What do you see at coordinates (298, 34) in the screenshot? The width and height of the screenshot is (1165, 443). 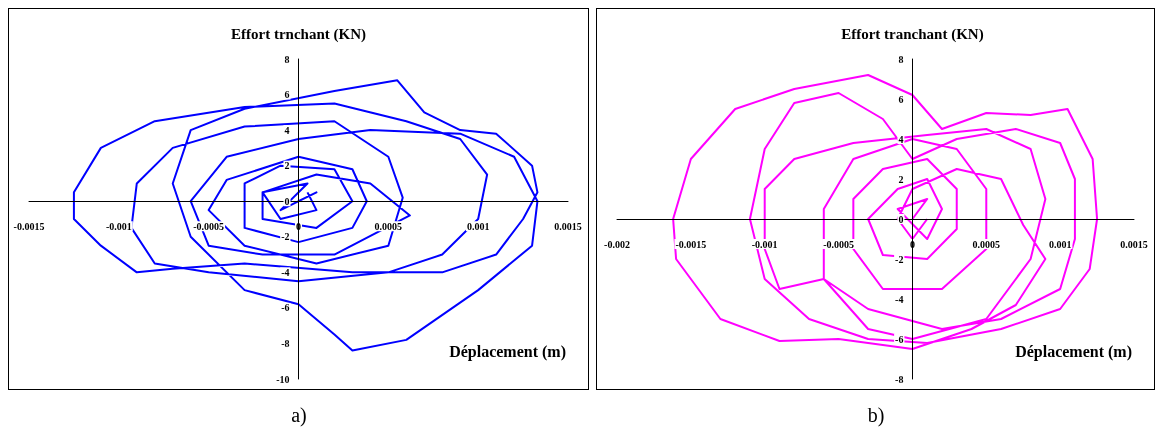 I see `y-axis-title: Effort trnchant (KN)` at bounding box center [298, 34].